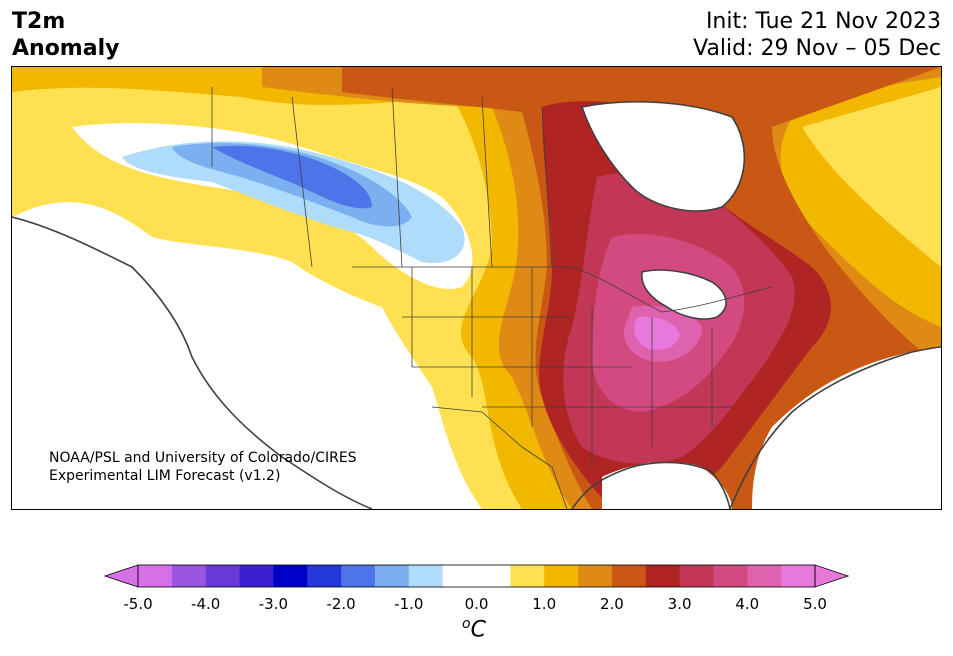 This screenshot has width=953, height=656. What do you see at coordinates (562, 289) in the screenshot?
I see `us-canada-border` at bounding box center [562, 289].